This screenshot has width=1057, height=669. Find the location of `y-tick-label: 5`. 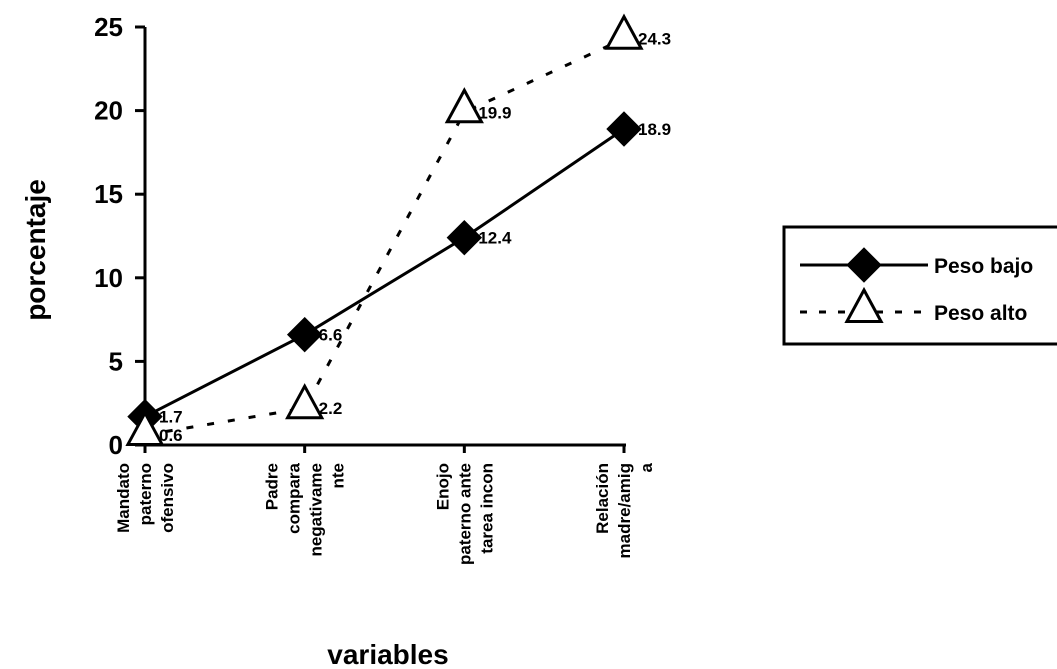

y-tick-label: 5 is located at coordinates (116, 361).